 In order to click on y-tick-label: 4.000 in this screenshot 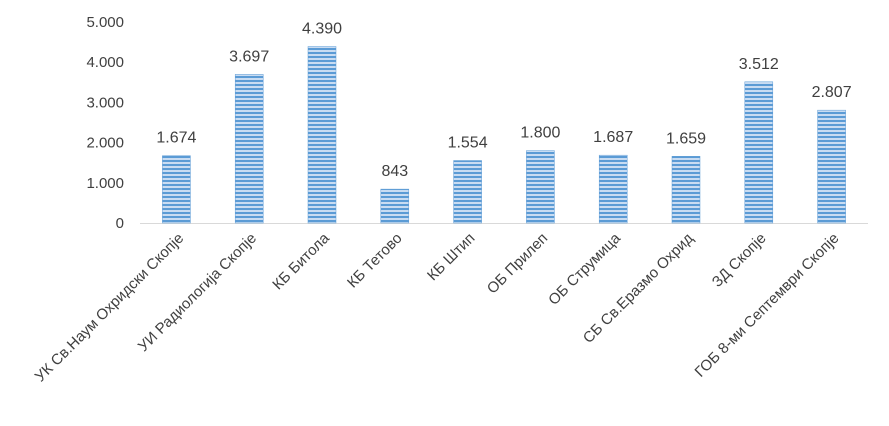, I will do `click(105, 62)`.